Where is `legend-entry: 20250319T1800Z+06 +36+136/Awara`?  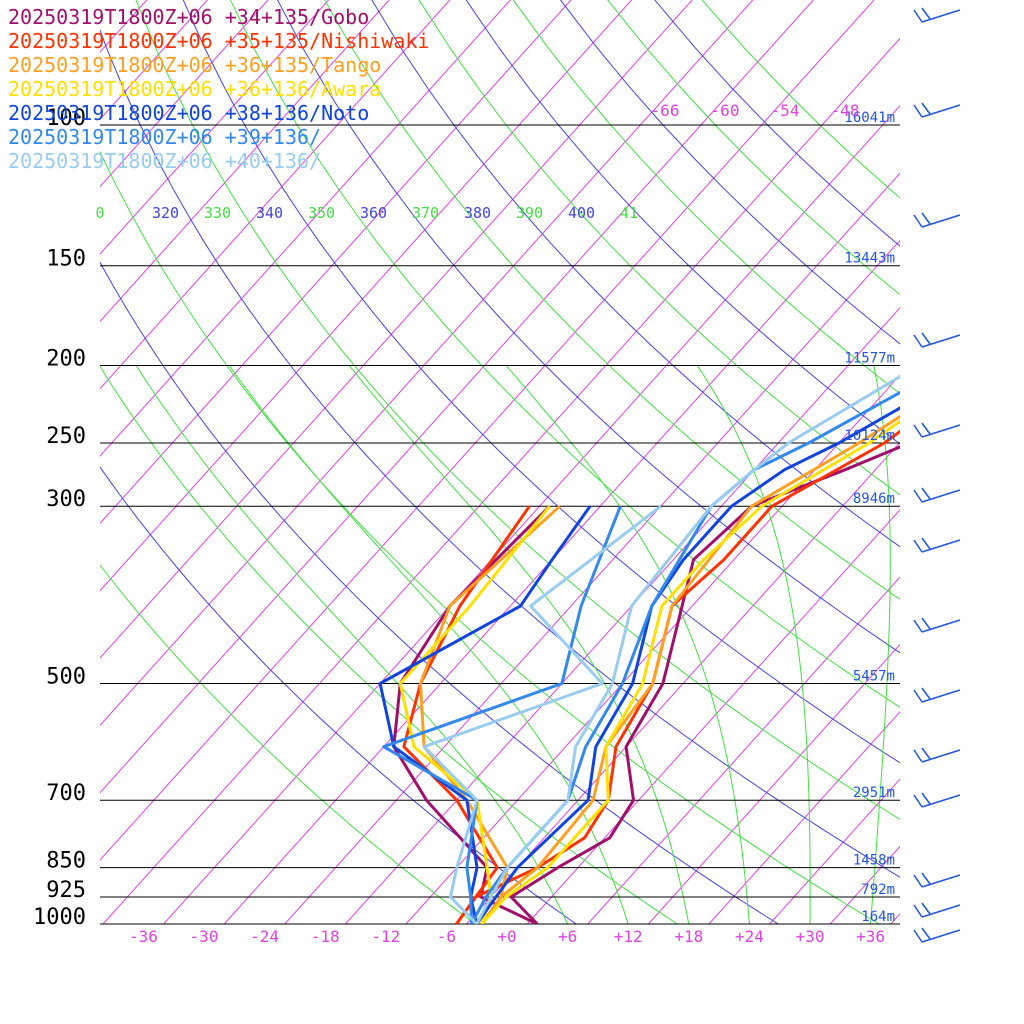
legend-entry: 20250319T1800Z+06 +36+136/Awara is located at coordinates (194, 89).